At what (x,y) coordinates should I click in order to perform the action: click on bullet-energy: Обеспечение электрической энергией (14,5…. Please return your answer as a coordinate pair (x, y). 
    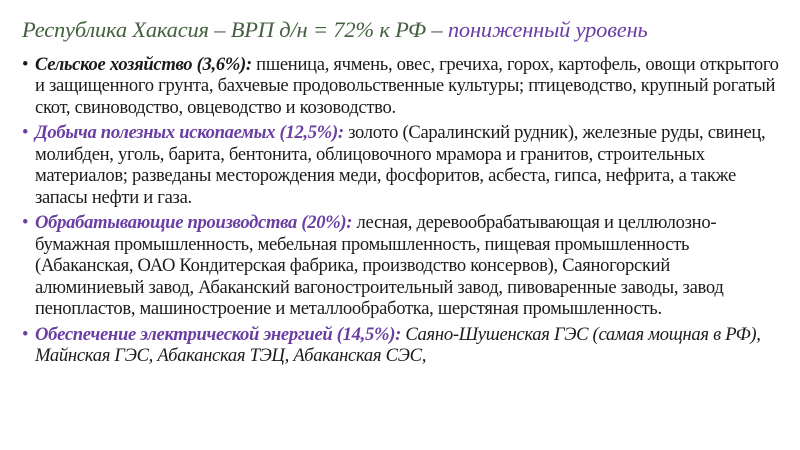
    Looking at the image, I should click on (402, 345).